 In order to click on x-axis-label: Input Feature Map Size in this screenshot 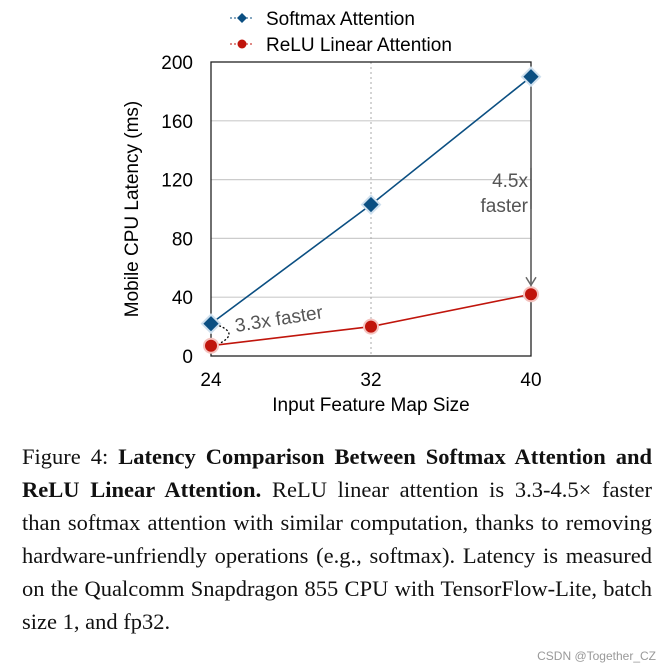, I will do `click(371, 405)`.